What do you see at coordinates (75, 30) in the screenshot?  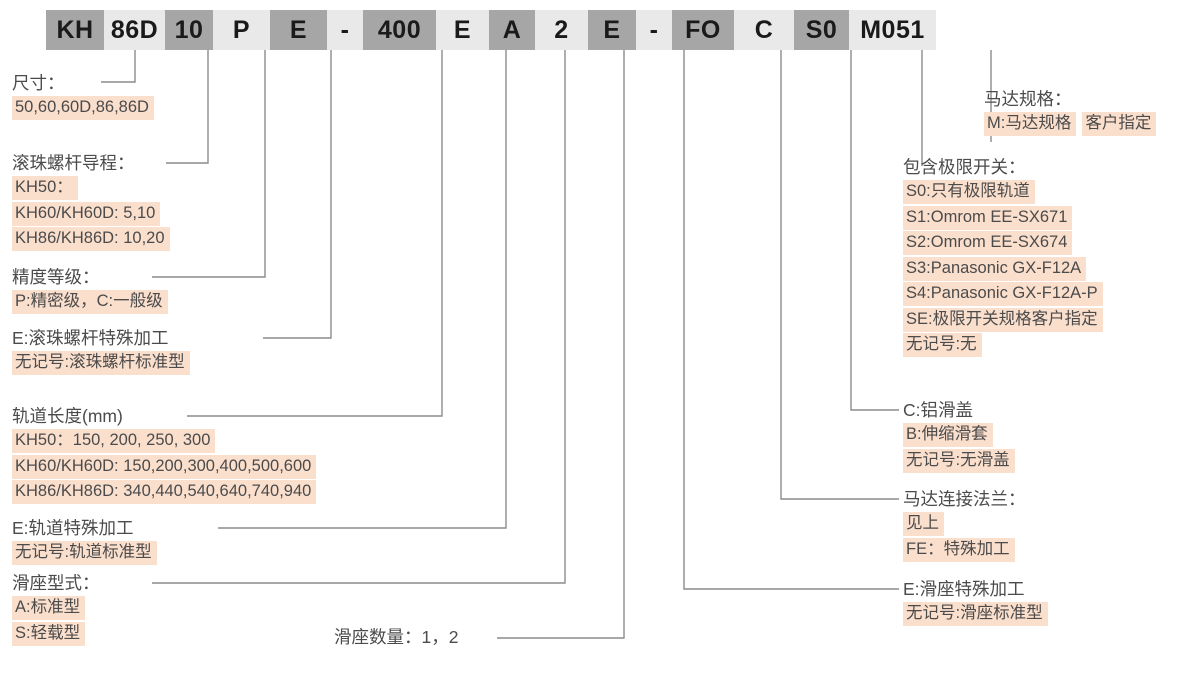 I see `code-cell-series: KH` at bounding box center [75, 30].